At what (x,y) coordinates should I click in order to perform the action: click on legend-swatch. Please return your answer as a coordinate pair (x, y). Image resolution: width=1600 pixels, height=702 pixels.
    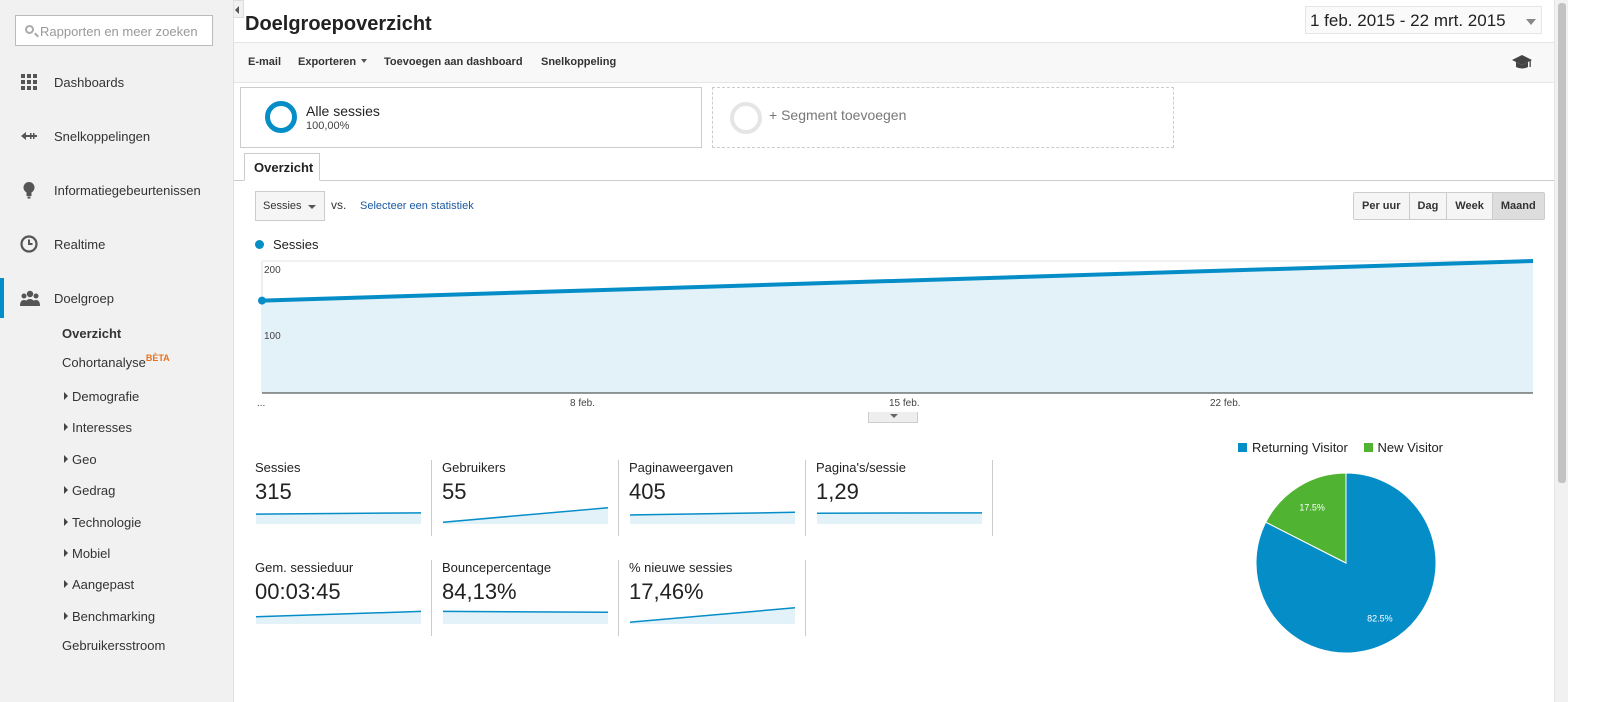
    Looking at the image, I should click on (1368, 447).